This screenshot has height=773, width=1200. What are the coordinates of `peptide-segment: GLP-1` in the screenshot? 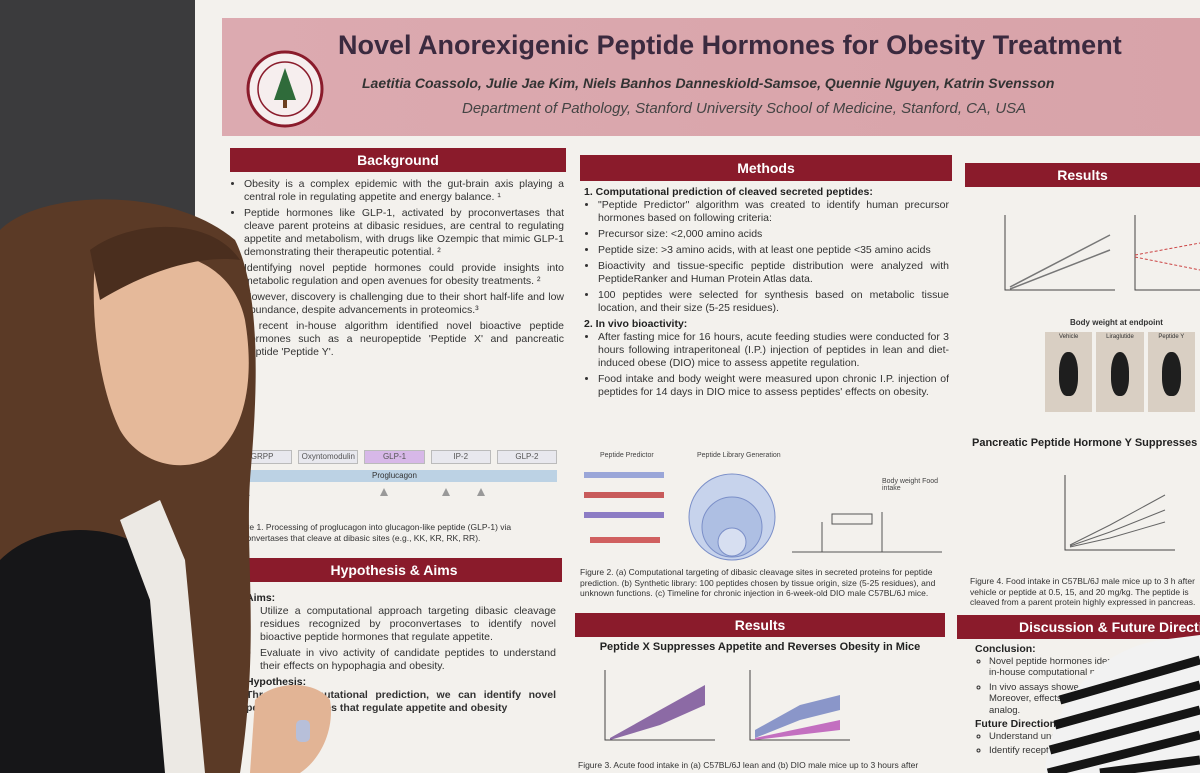 It's located at (394, 457).